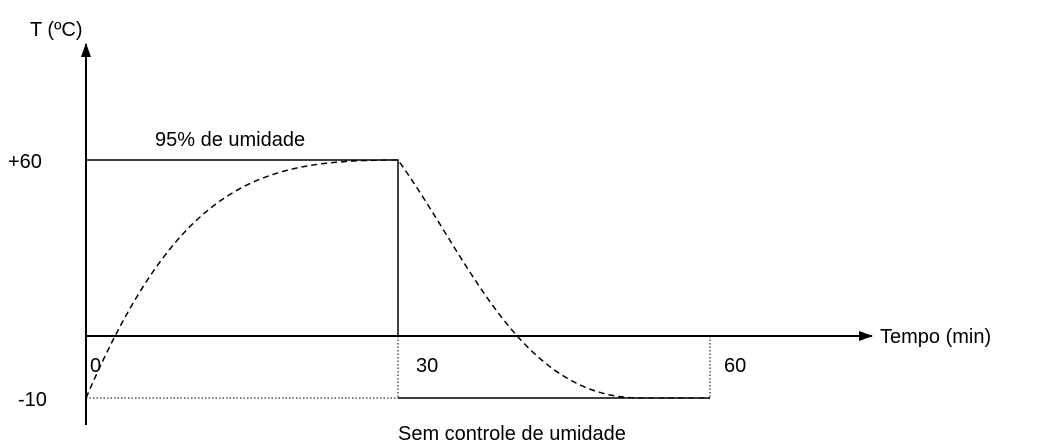 This screenshot has height=446, width=1045. What do you see at coordinates (95, 366) in the screenshot?
I see `x-tick-label: 0` at bounding box center [95, 366].